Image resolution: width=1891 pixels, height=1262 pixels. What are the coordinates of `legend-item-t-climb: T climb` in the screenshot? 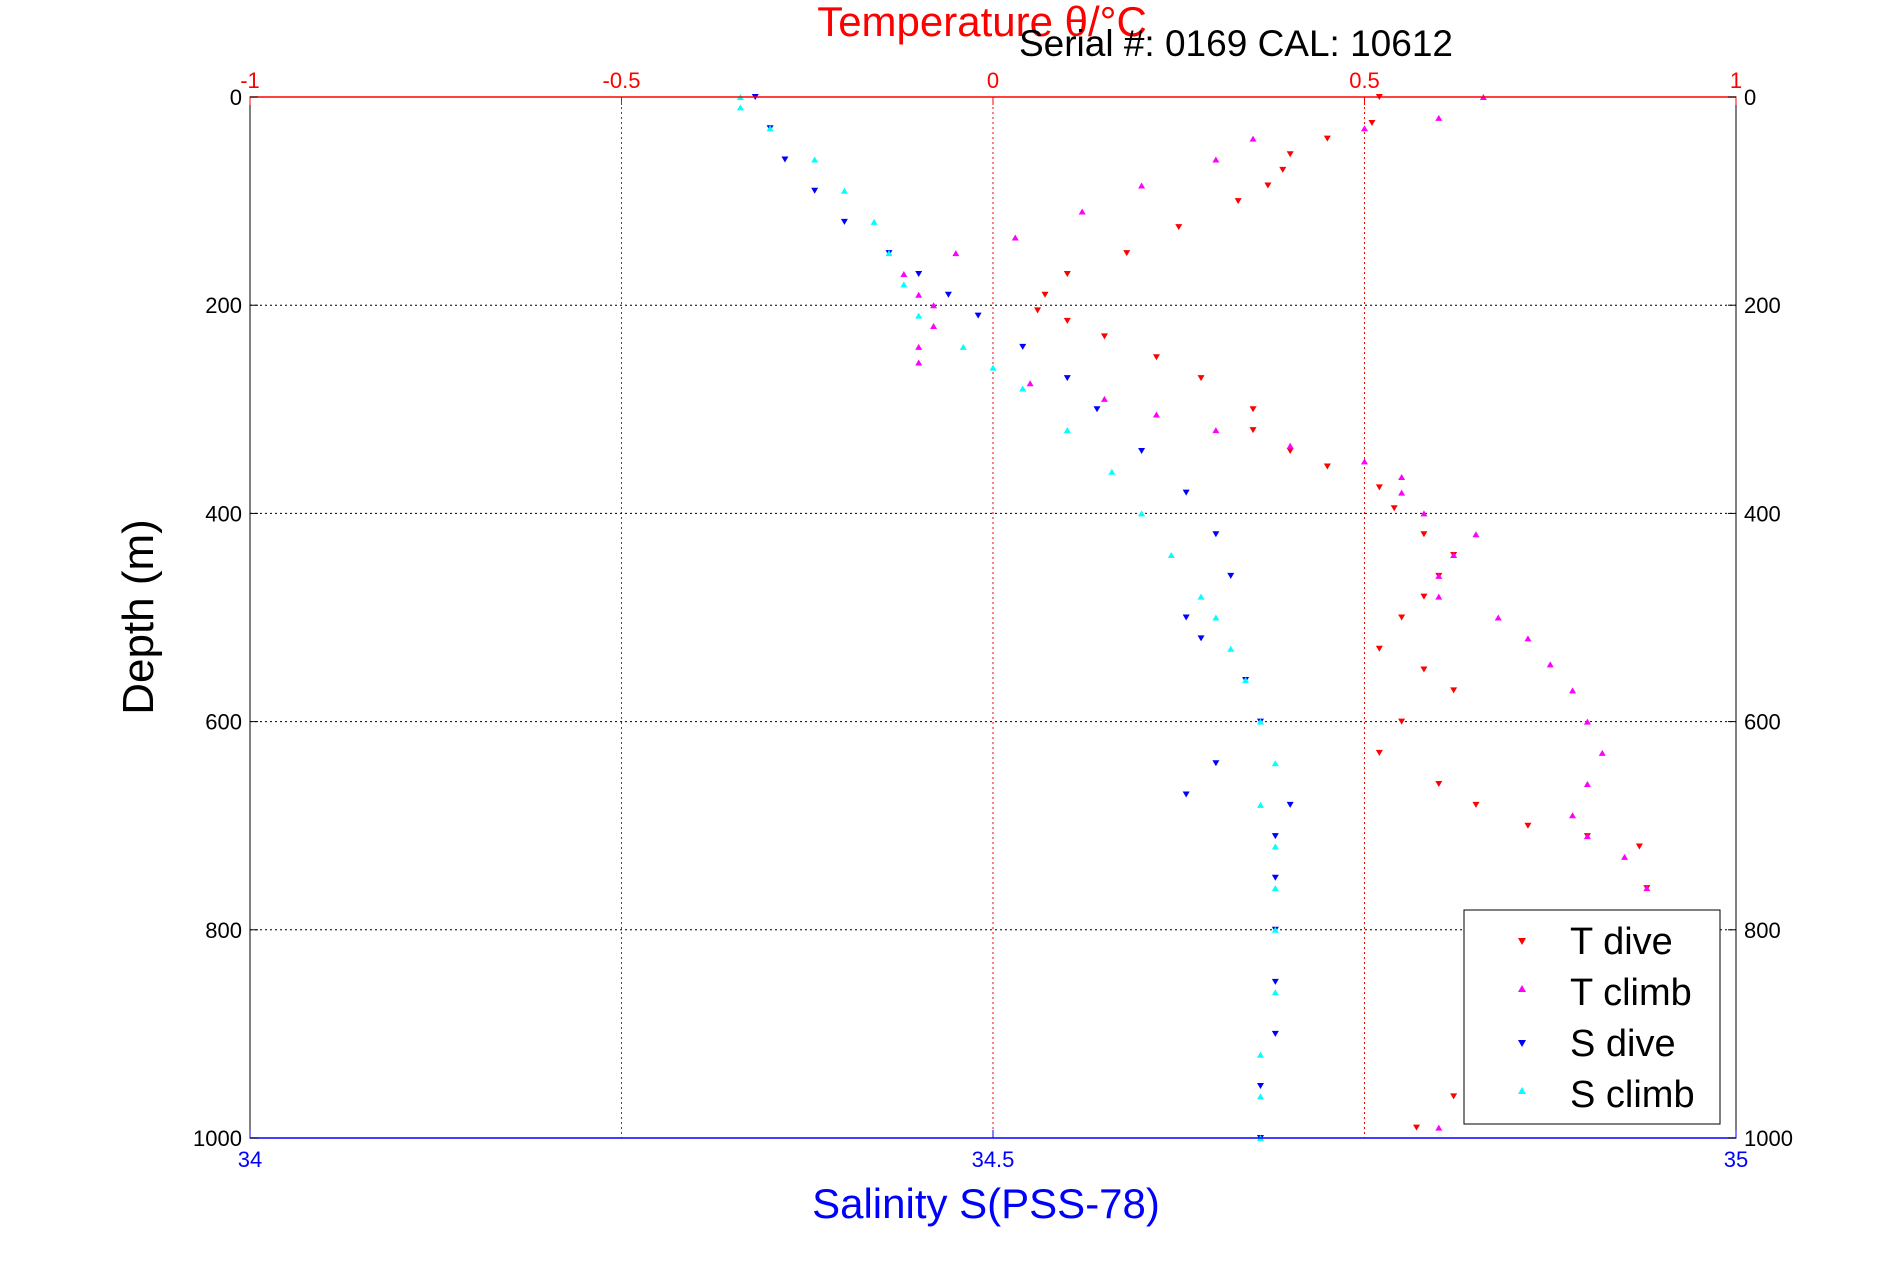 It's located at (1605, 993).